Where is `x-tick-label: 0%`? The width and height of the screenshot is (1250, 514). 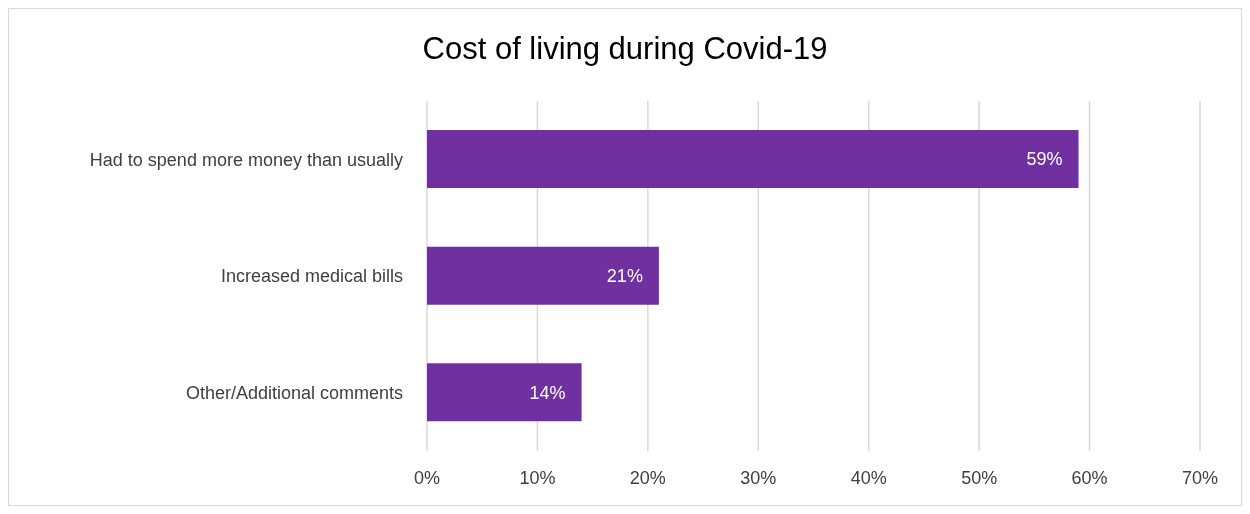
x-tick-label: 0% is located at coordinates (427, 477).